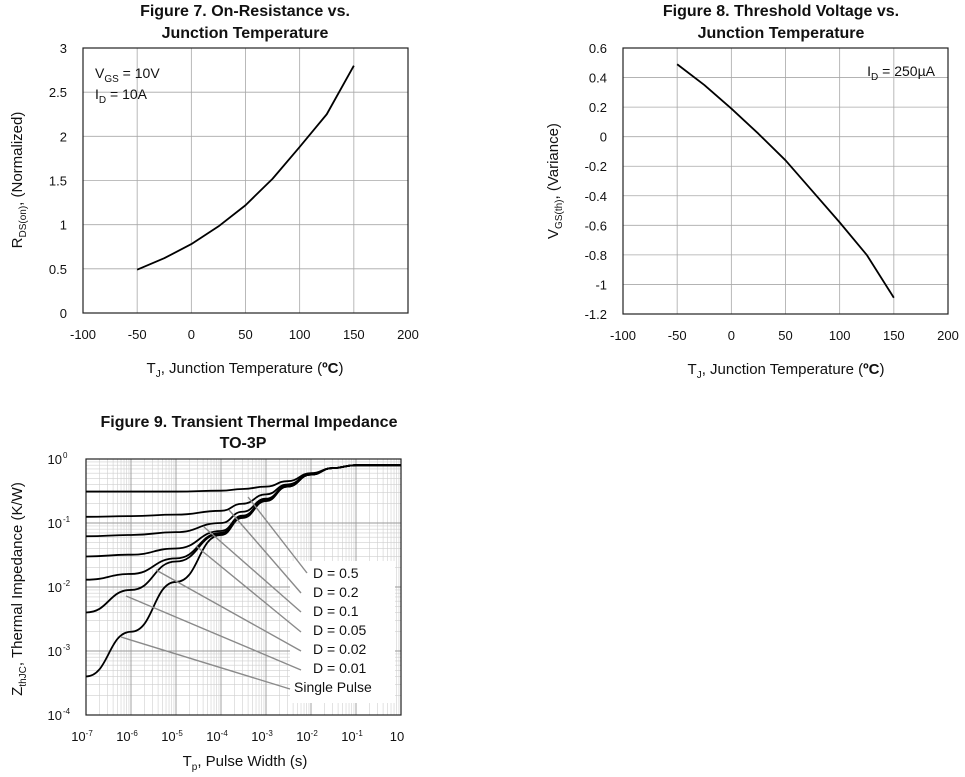 Image resolution: width=965 pixels, height=777 pixels. Describe the element at coordinates (180, 733) in the screenshot. I see `tick-exponent: -5` at that location.